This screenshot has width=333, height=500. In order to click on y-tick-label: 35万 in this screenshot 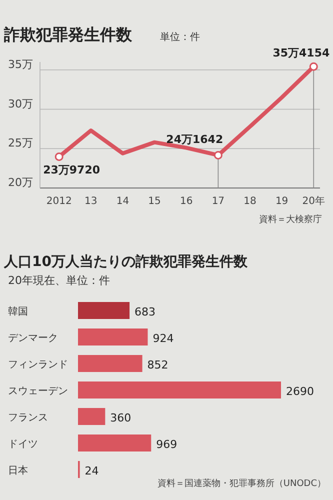, I will do `click(20, 64)`.